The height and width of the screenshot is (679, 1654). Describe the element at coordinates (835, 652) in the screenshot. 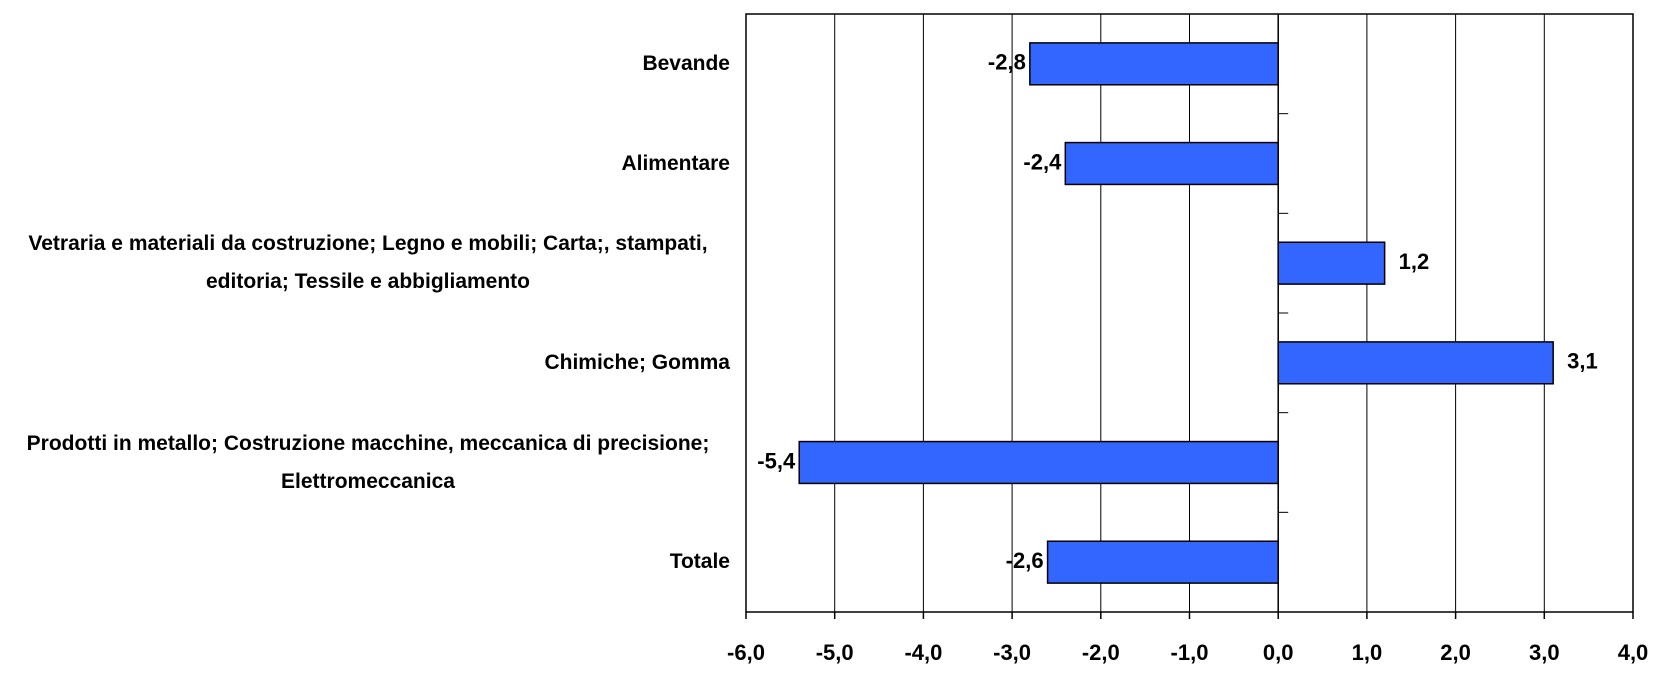

I see `x-tick-label: -5,0` at that location.